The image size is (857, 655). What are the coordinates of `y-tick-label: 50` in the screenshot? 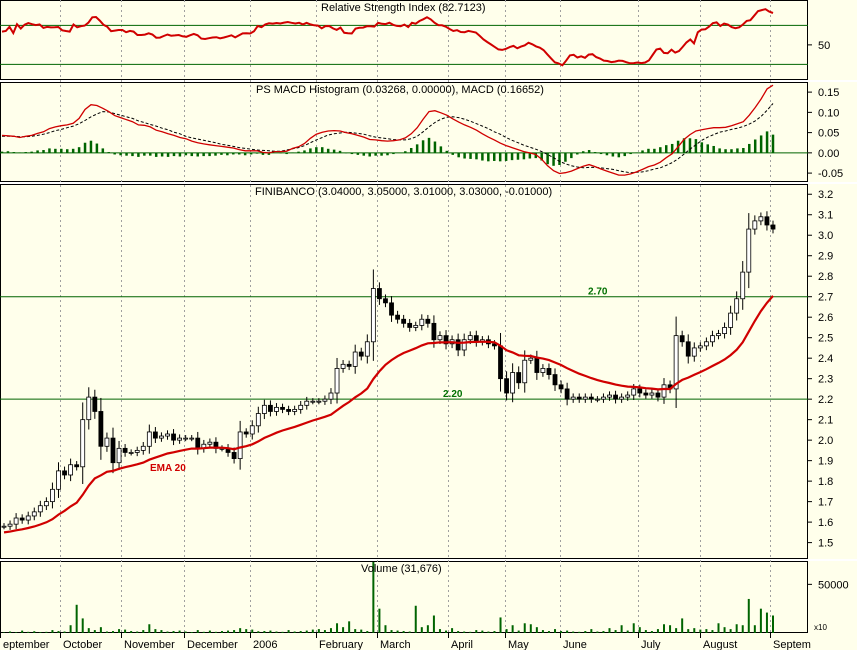 It's located at (824, 46).